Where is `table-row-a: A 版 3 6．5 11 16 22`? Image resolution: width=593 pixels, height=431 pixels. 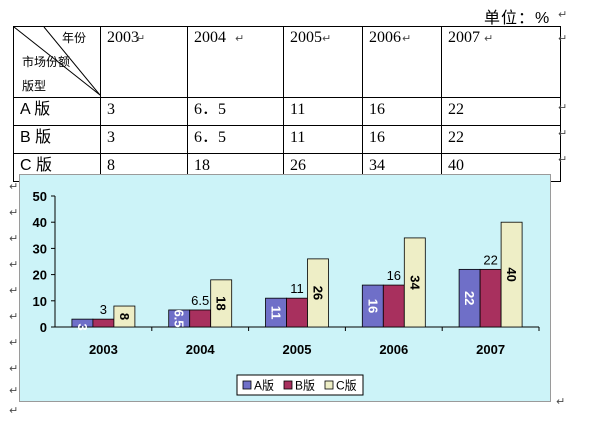
table-row-a: A 版 3 6．5 11 16 22 is located at coordinates (287, 111).